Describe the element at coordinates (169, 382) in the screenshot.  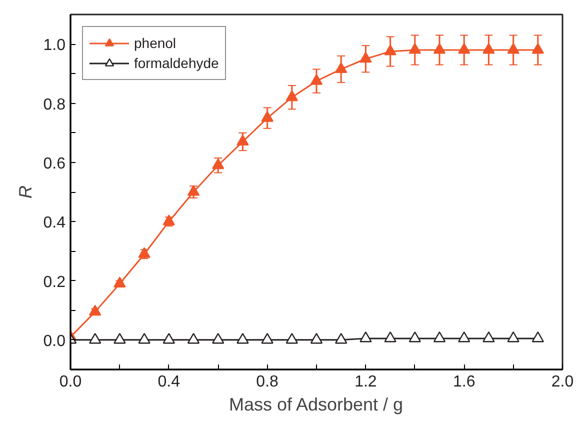
I see `x-tick-label: 0.4` at that location.